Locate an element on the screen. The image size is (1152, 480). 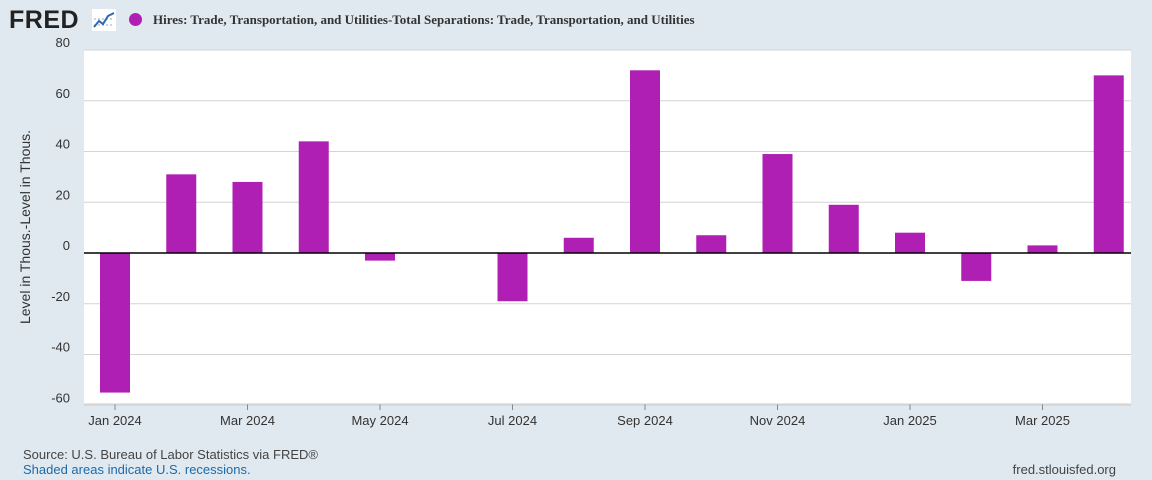
bar-dec-2024 is located at coordinates (843, 228).